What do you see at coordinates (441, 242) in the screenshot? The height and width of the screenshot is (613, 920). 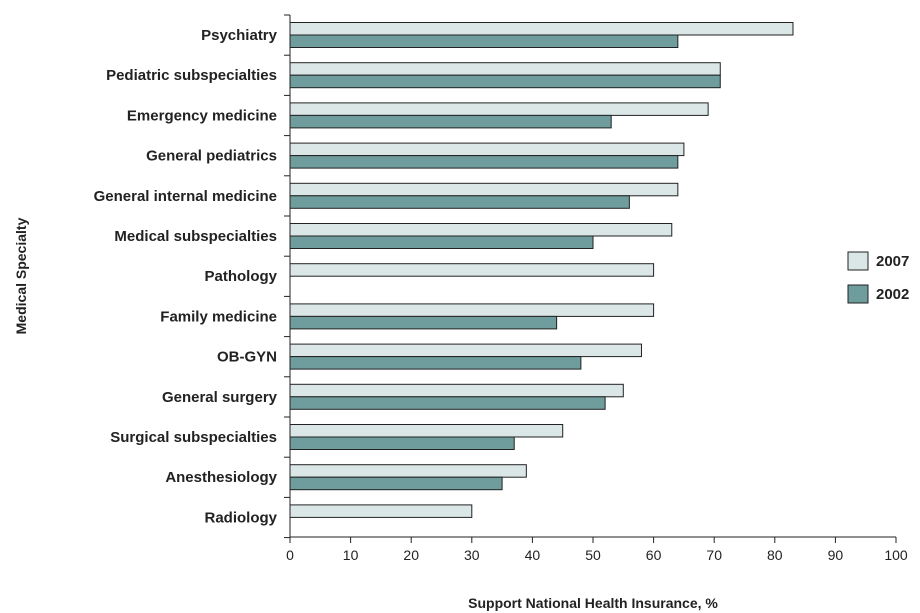 I see `bar-medical-subspecialties-2002` at bounding box center [441, 242].